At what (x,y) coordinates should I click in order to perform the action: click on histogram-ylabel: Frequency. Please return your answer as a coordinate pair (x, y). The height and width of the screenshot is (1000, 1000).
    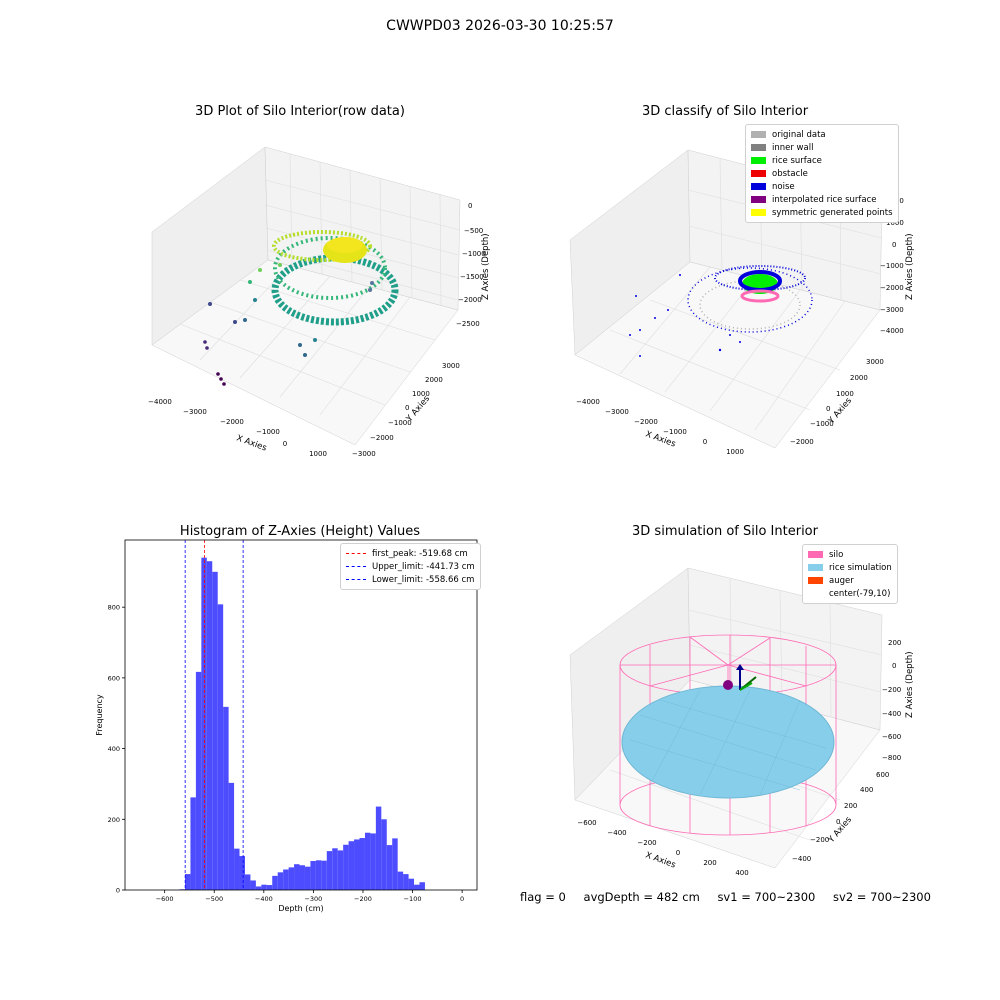
    Looking at the image, I should click on (99, 715).